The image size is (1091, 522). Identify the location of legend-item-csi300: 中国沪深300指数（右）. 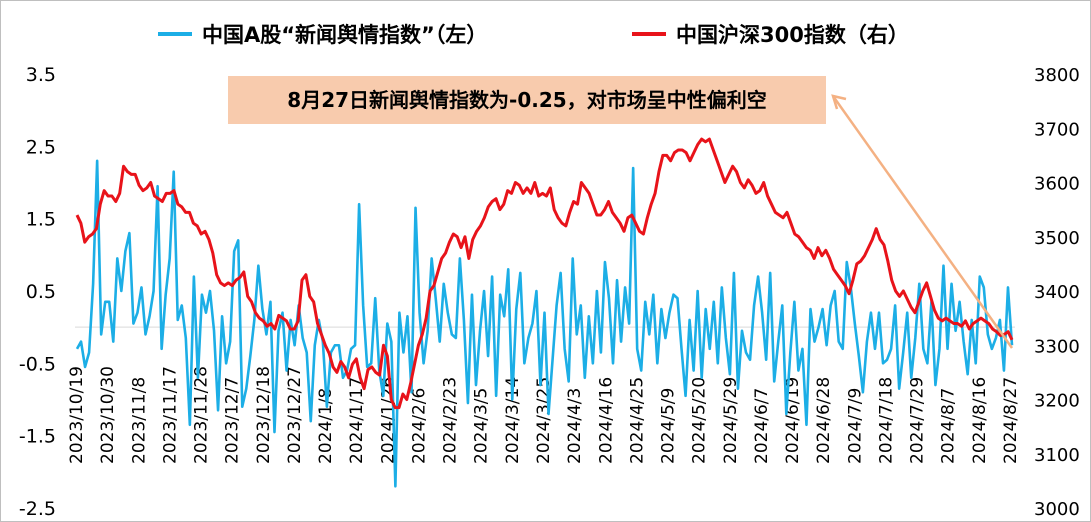
(770, 34).